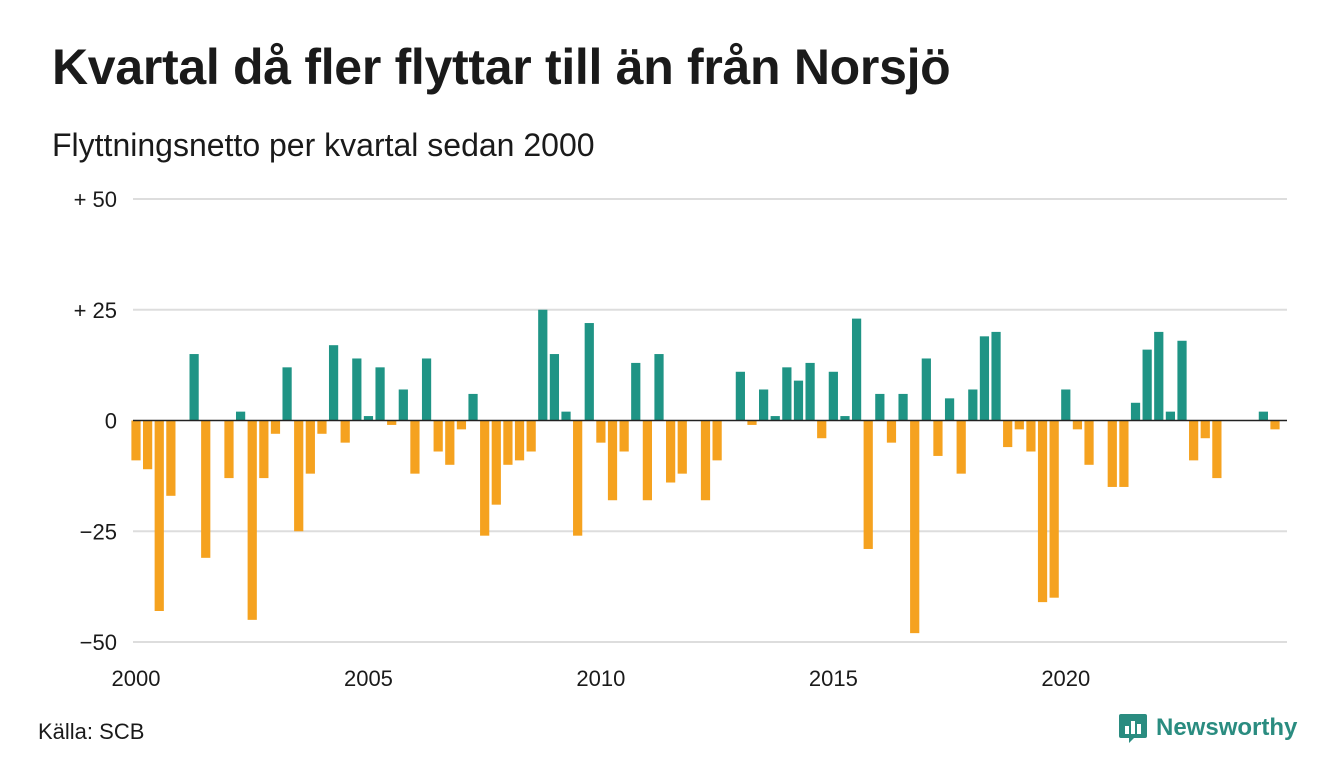  I want to click on y-tick-label: + 50, so click(95, 199).